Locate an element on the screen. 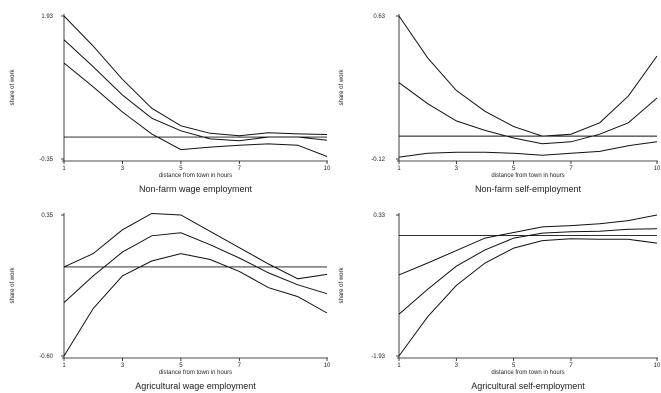  y-tick-label: 0.35 is located at coordinates (47, 216).